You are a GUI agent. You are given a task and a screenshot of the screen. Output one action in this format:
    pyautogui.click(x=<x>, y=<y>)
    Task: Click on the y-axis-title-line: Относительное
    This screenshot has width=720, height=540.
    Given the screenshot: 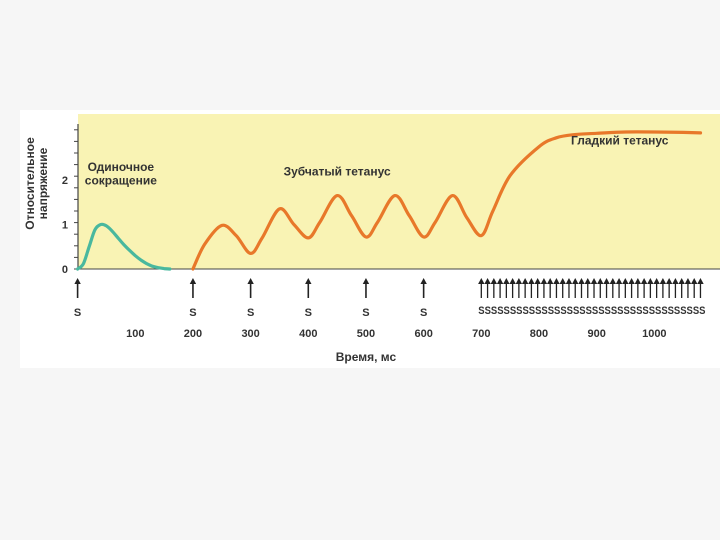 What is the action you would take?
    pyautogui.click(x=30, y=183)
    